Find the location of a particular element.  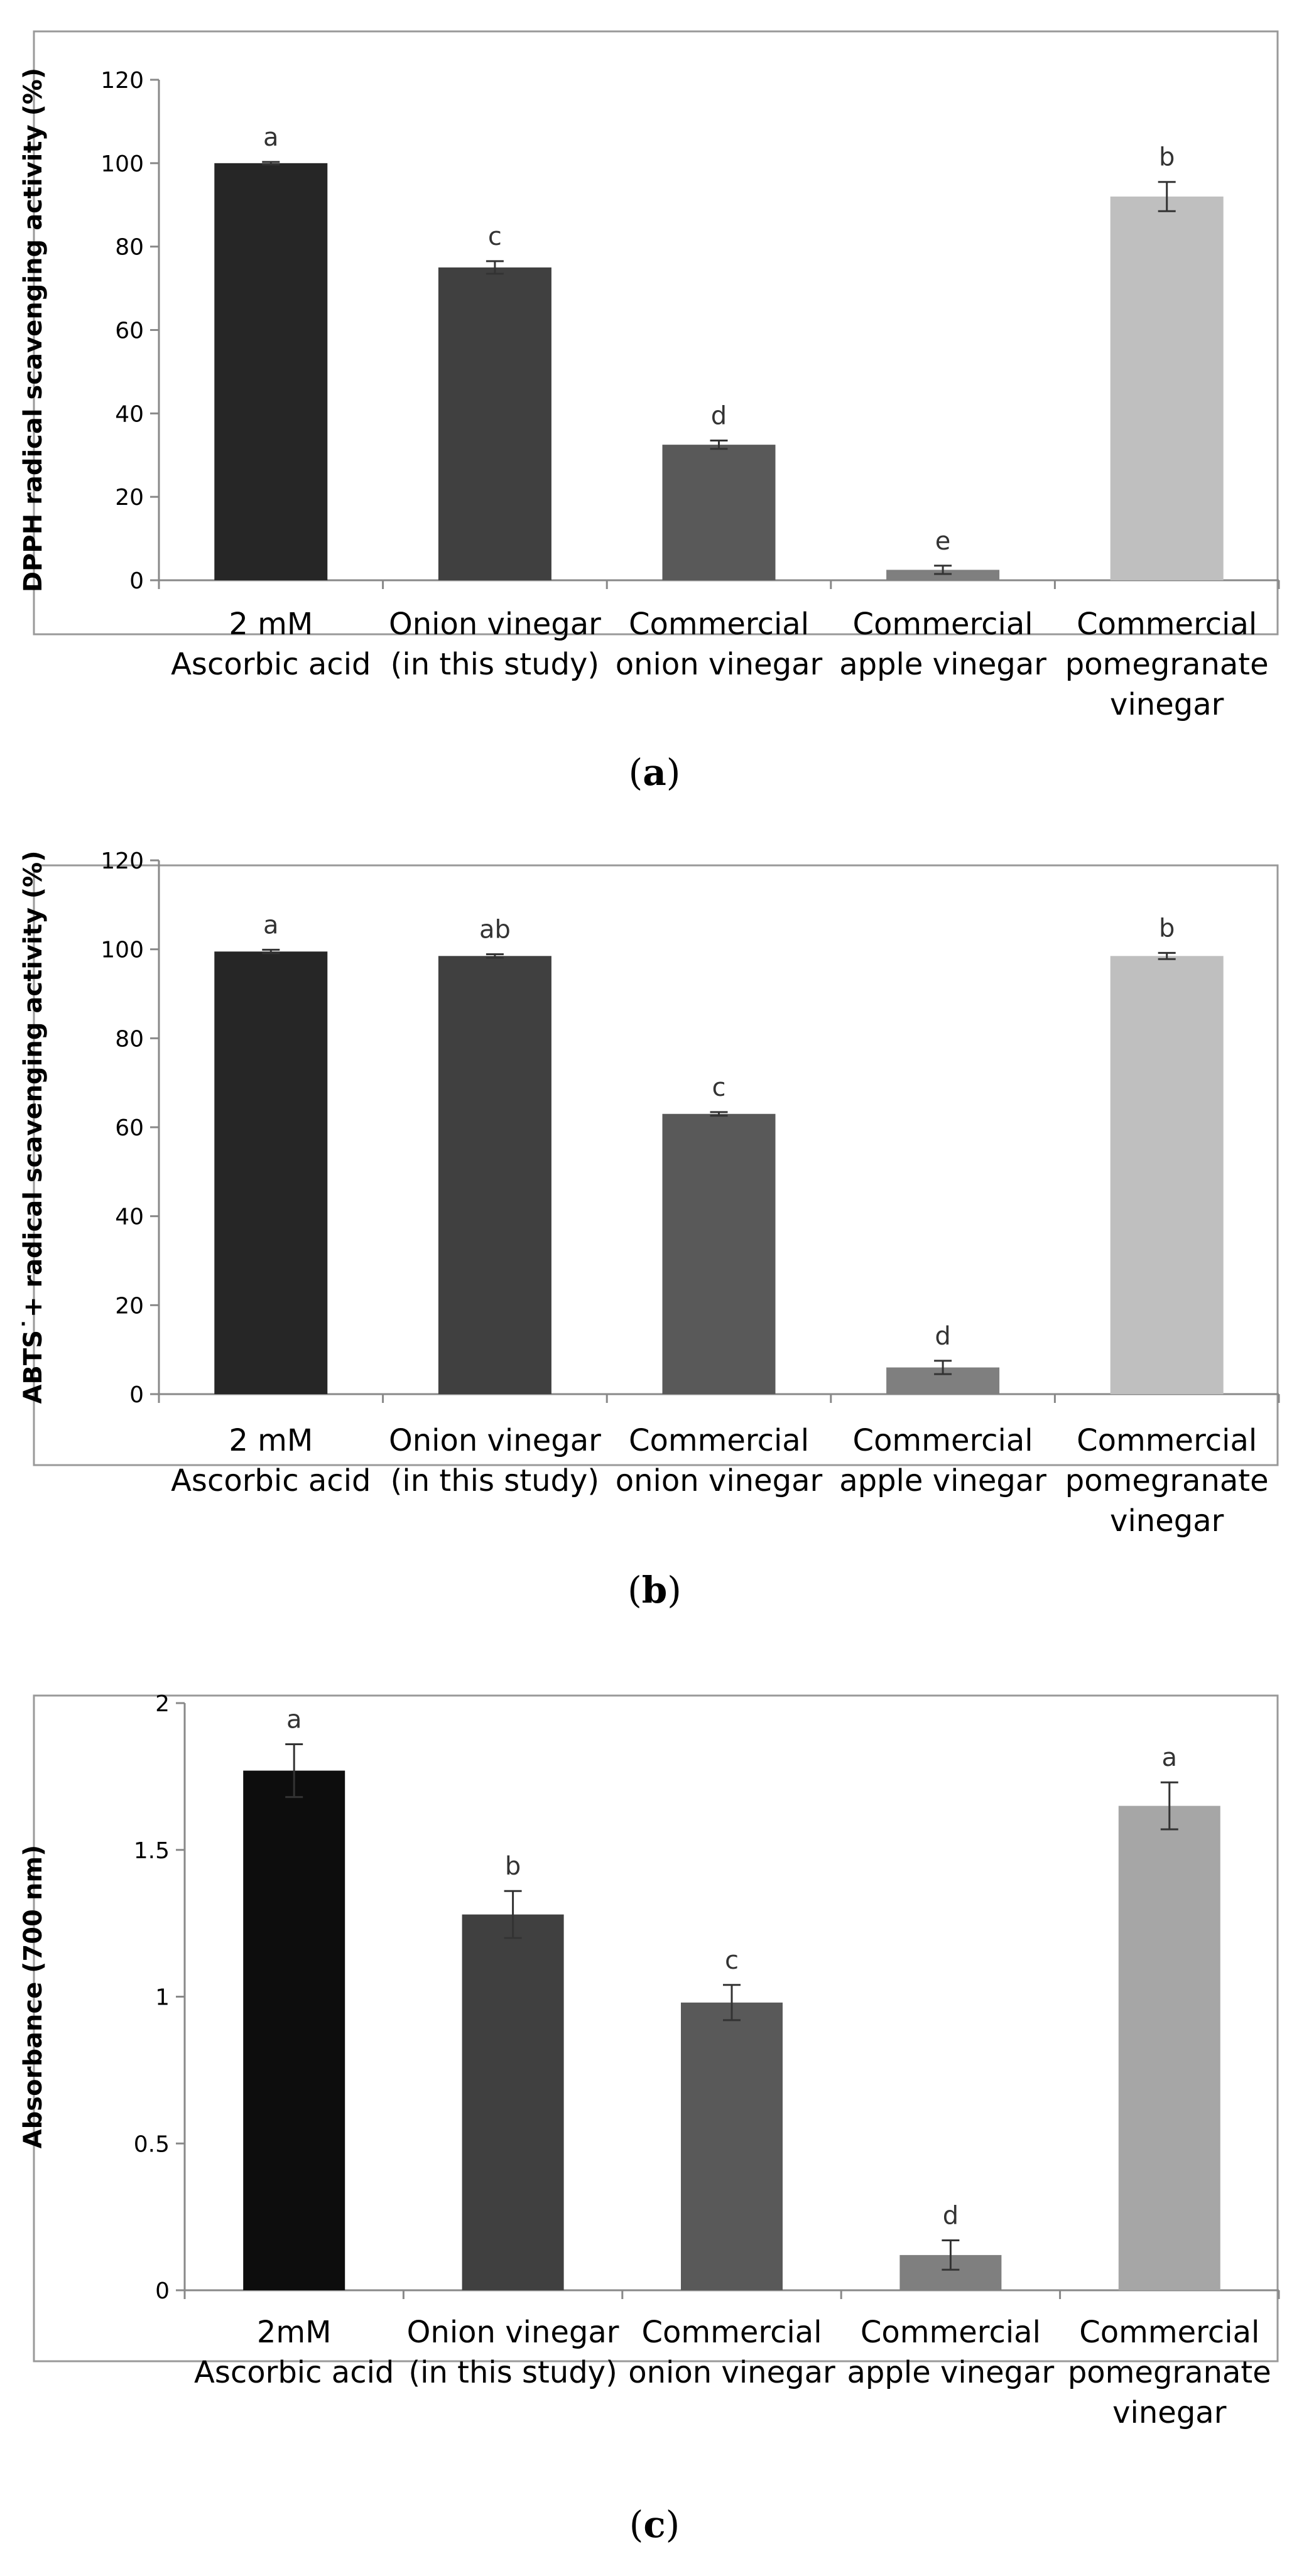

y-tick-label: 1.5 is located at coordinates (152, 1851).